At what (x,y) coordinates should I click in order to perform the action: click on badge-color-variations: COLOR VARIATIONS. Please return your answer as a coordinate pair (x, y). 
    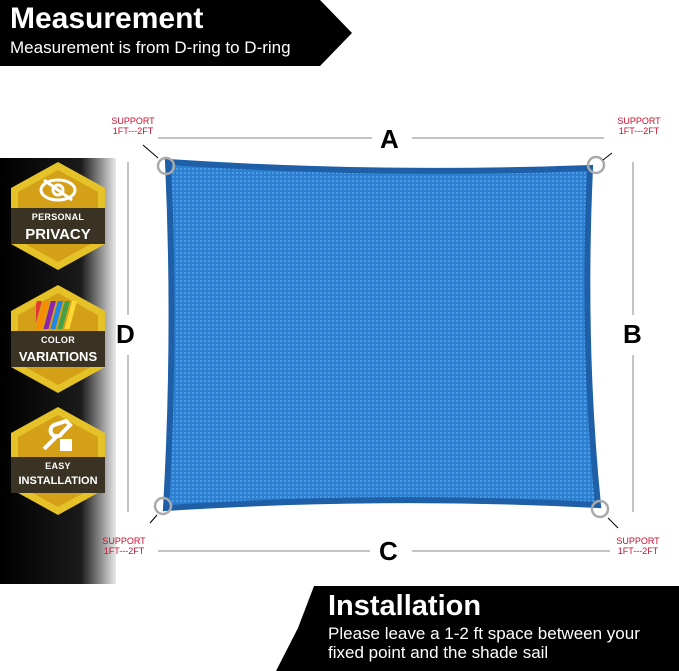
    Looking at the image, I should click on (58, 339).